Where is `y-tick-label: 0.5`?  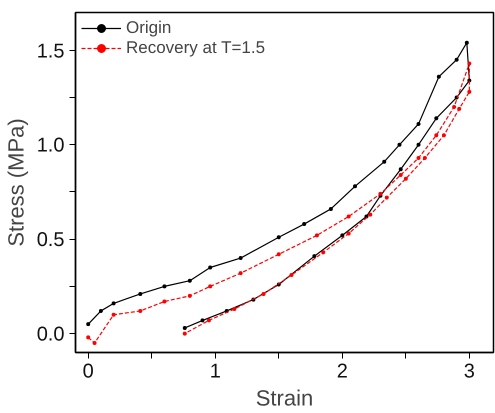
y-tick-label: 0.5 is located at coordinates (50, 240).